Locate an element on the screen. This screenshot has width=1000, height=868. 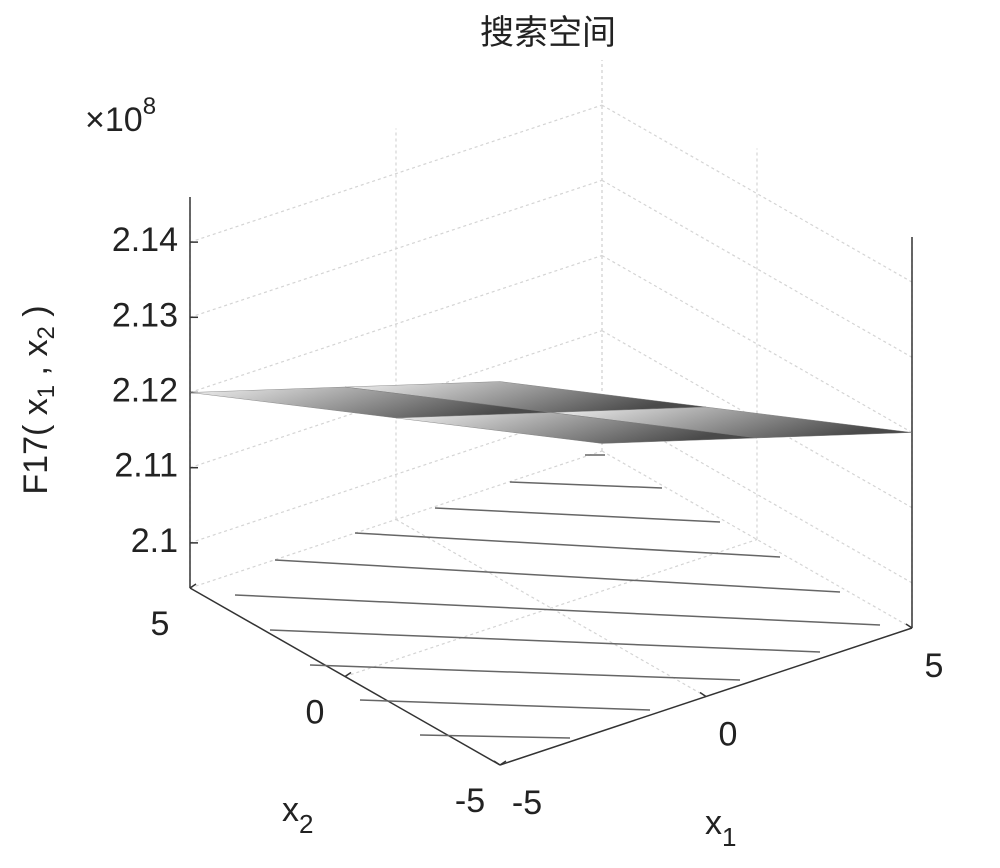
y-axis-label: x2 is located at coordinates (297, 815).